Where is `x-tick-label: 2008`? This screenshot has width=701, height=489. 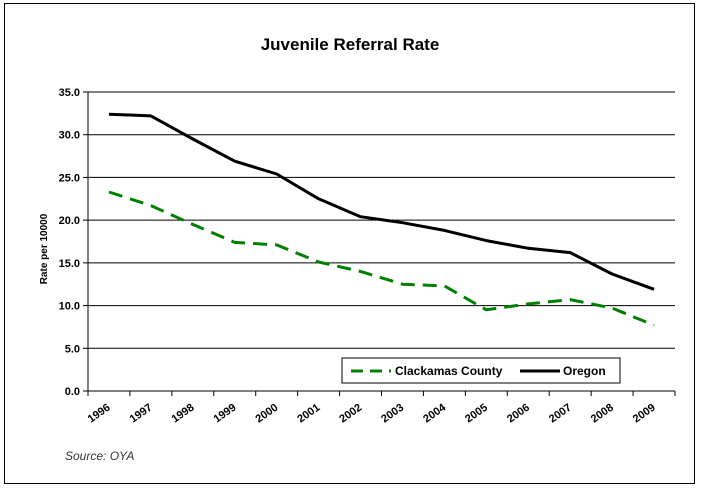
x-tick-label: 2008 is located at coordinates (602, 414).